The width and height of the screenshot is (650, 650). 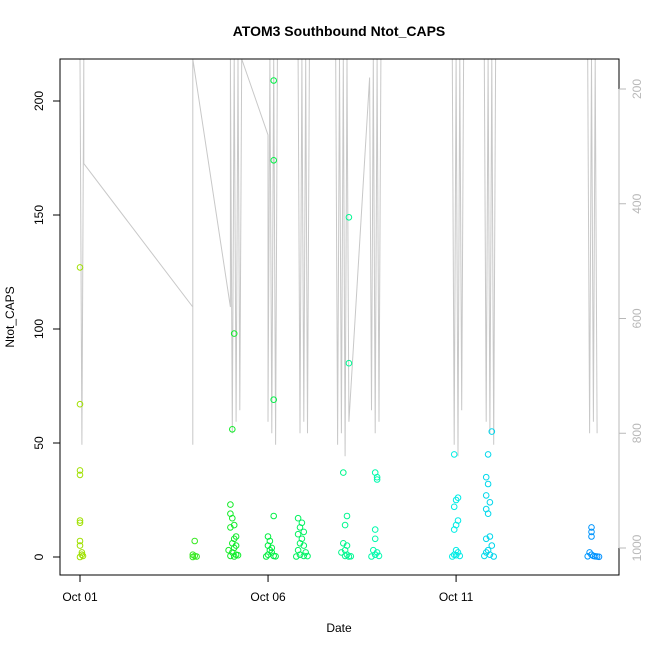 What do you see at coordinates (456, 597) in the screenshot?
I see `x-tick-label: Oct 11` at bounding box center [456, 597].